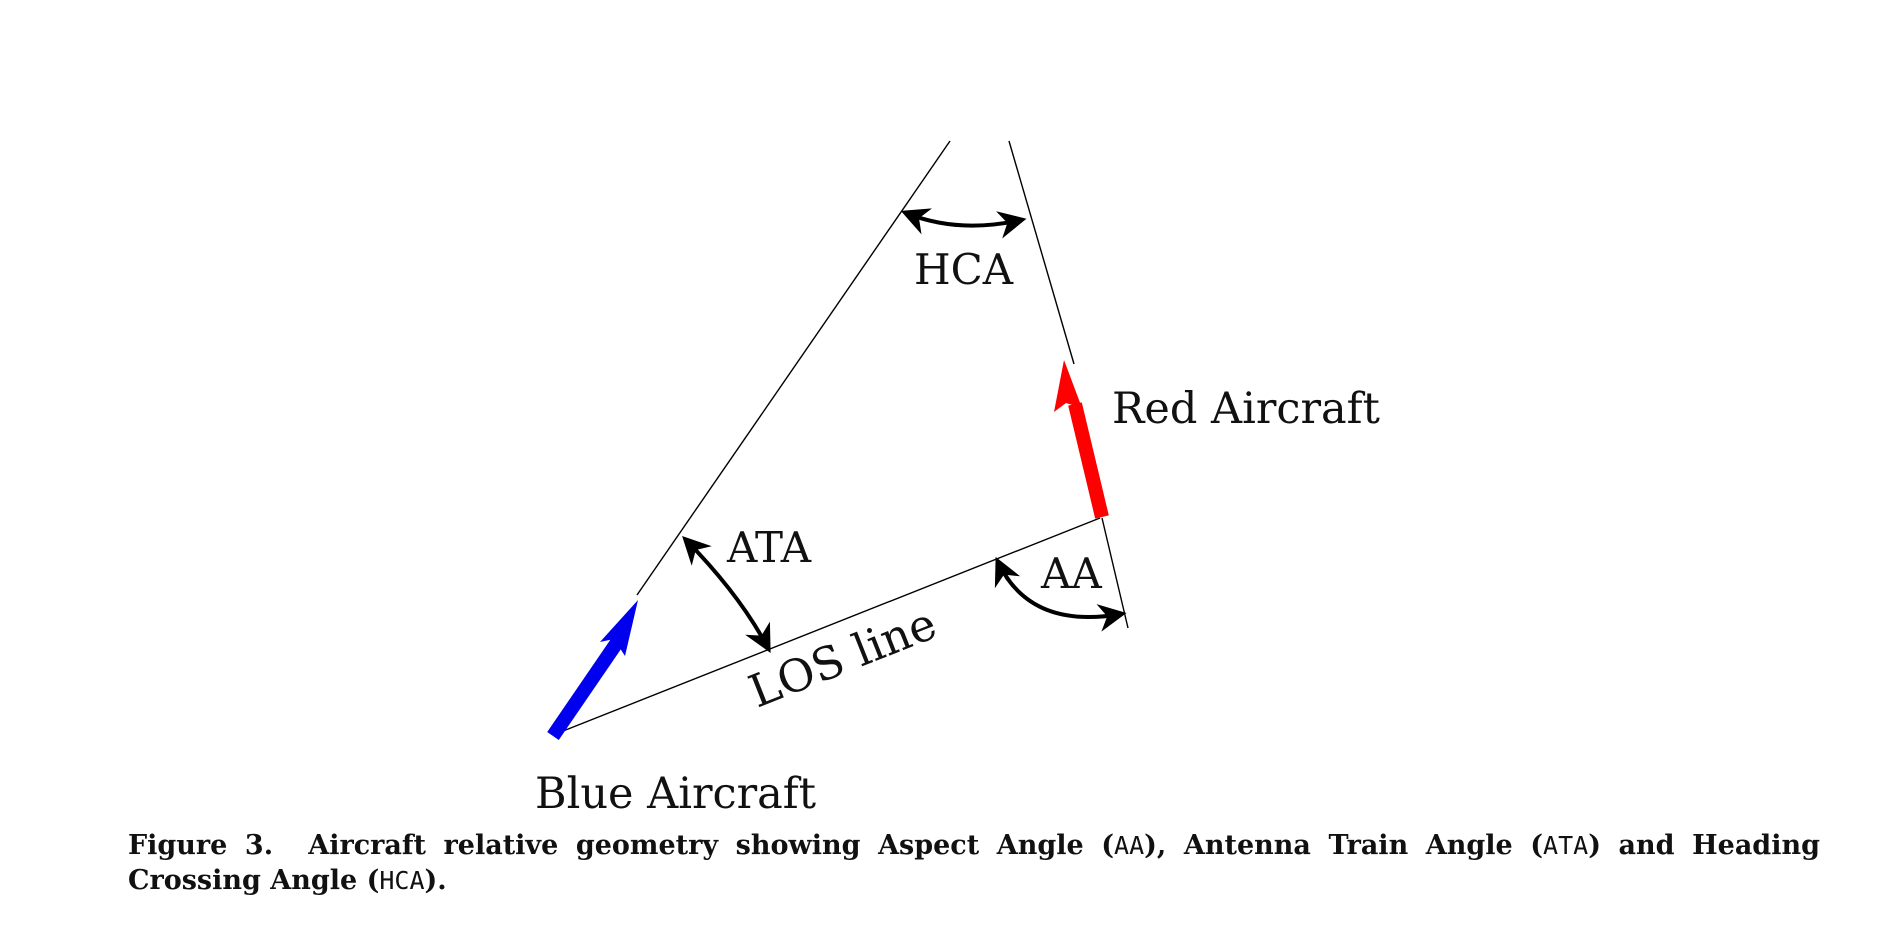 Image resolution: width=1894 pixels, height=928 pixels. Describe the element at coordinates (201, 845) in the screenshot. I see `figure-number: Figure 3.` at that location.